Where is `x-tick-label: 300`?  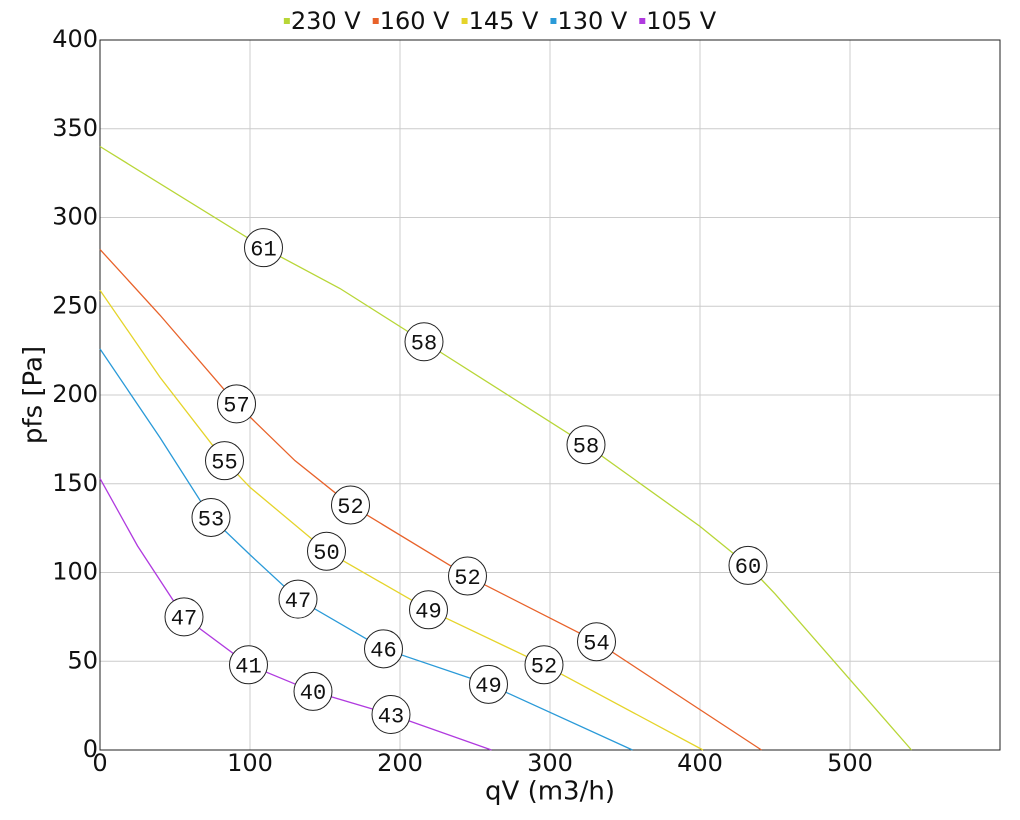
x-tick-label: 300 is located at coordinates (550, 763).